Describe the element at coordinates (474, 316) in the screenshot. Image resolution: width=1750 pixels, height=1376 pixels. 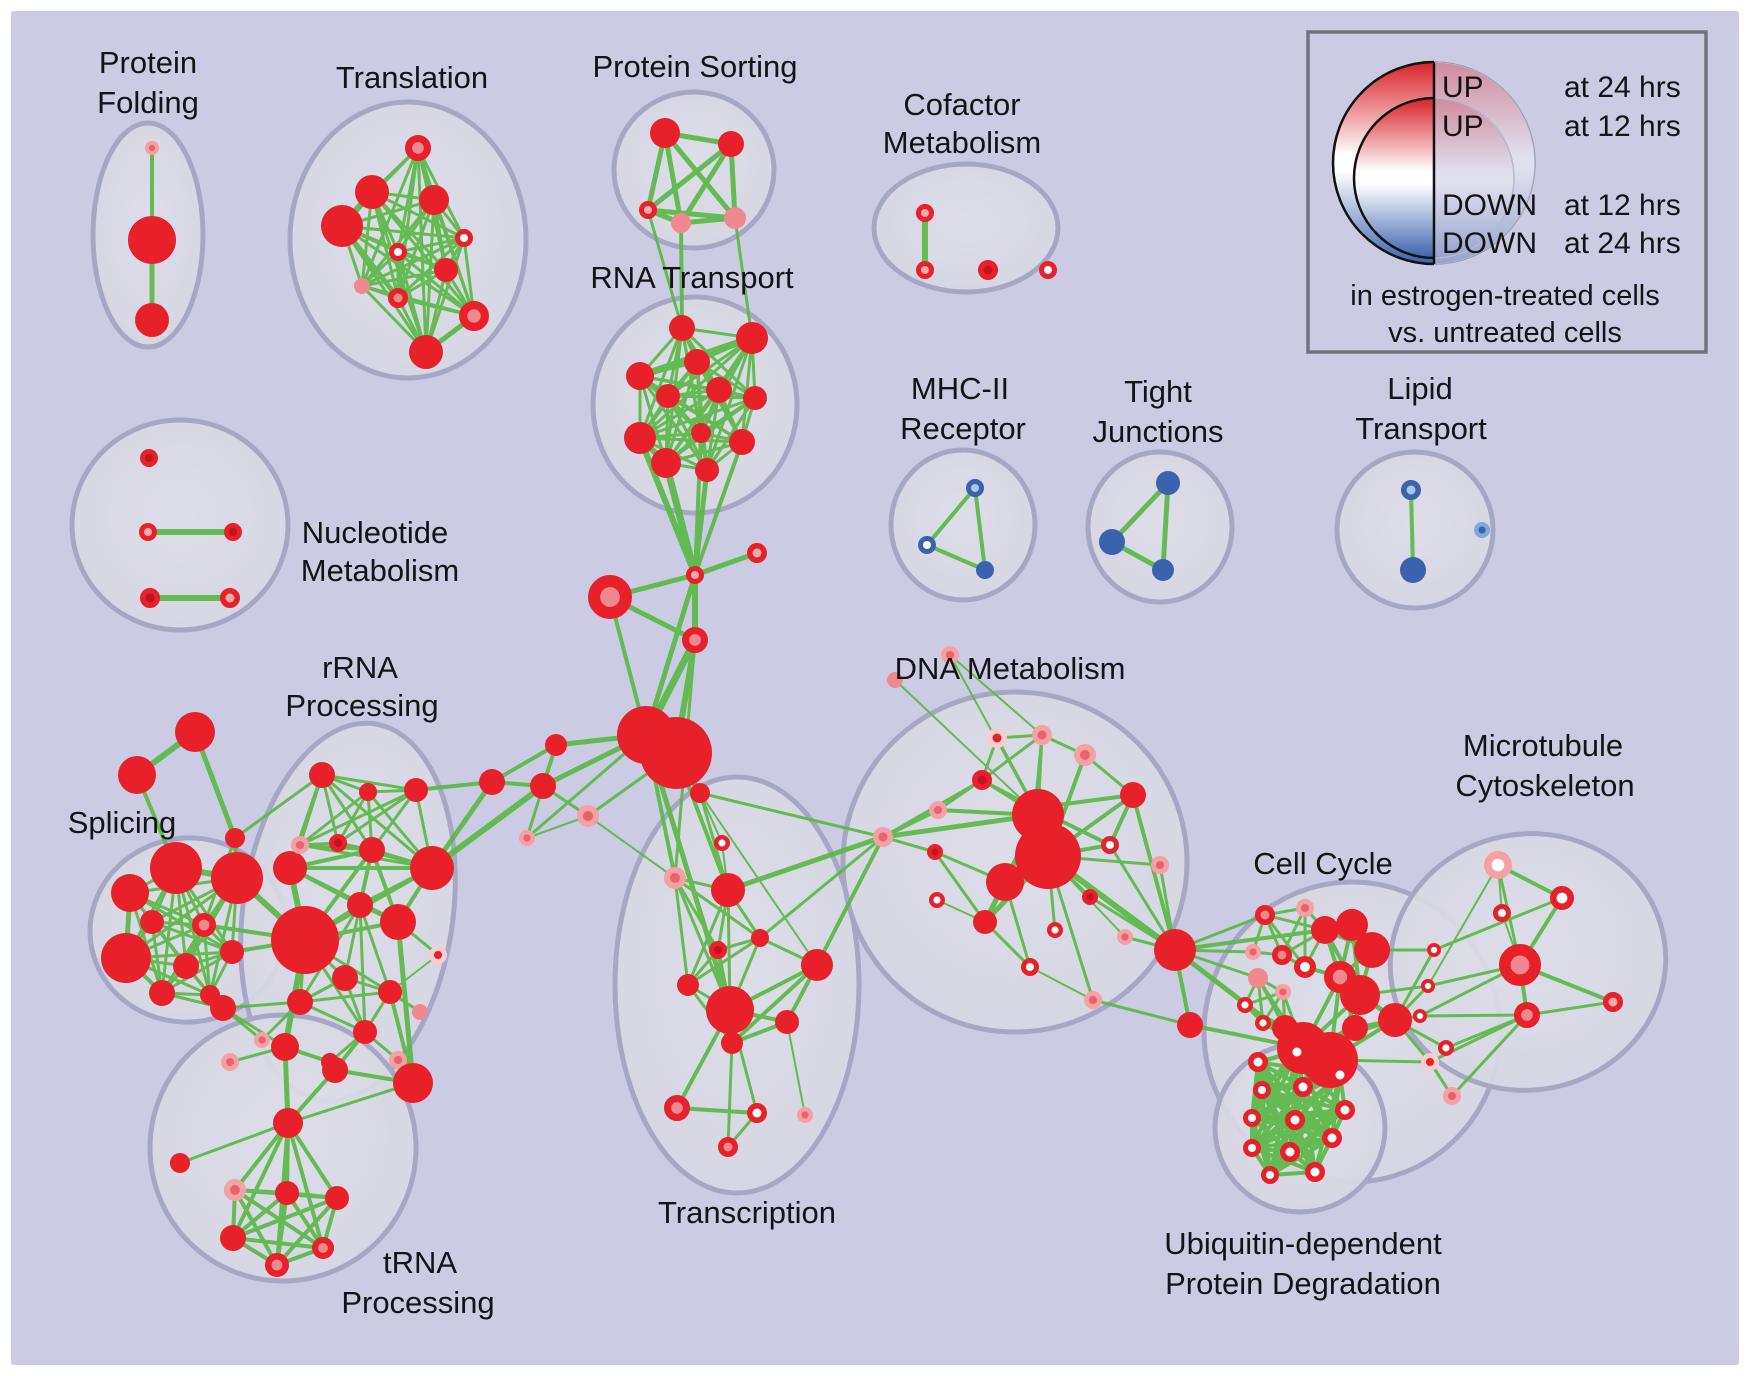
I see `node-t10` at that location.